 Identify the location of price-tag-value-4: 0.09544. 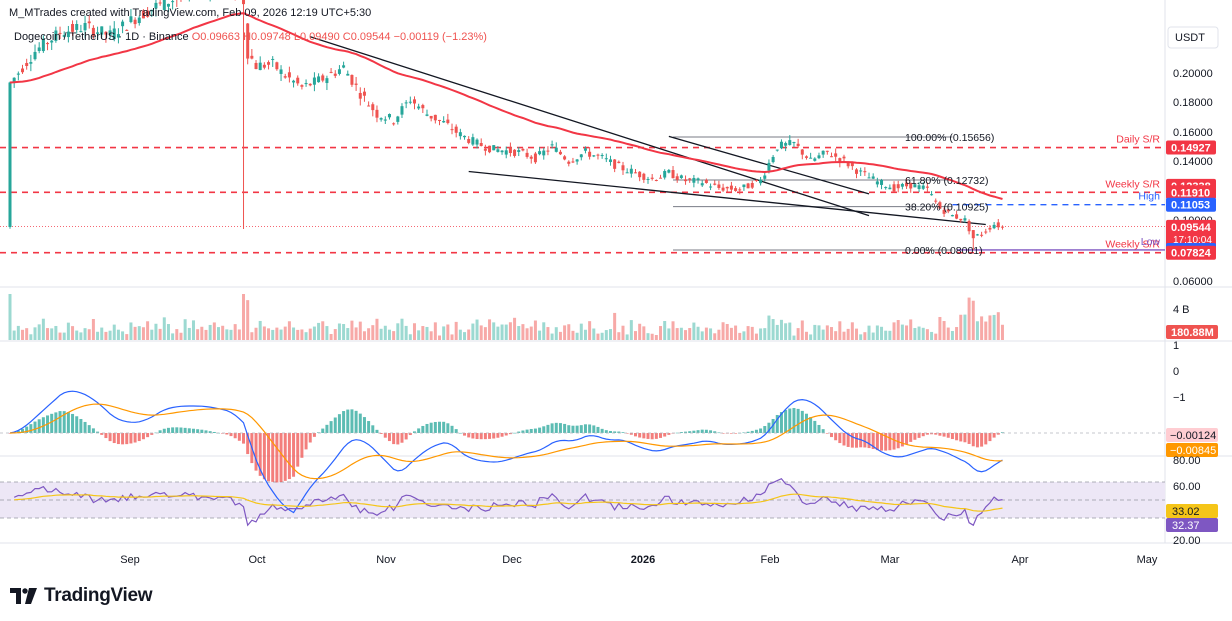
(1191, 228).